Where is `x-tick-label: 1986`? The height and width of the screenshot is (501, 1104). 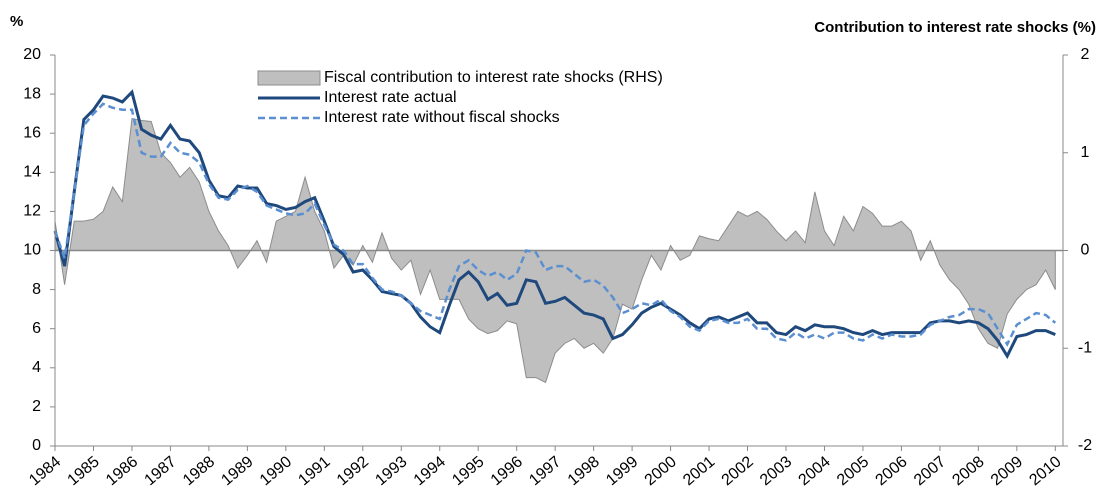
x-tick-label: 1986 is located at coordinates (122, 471).